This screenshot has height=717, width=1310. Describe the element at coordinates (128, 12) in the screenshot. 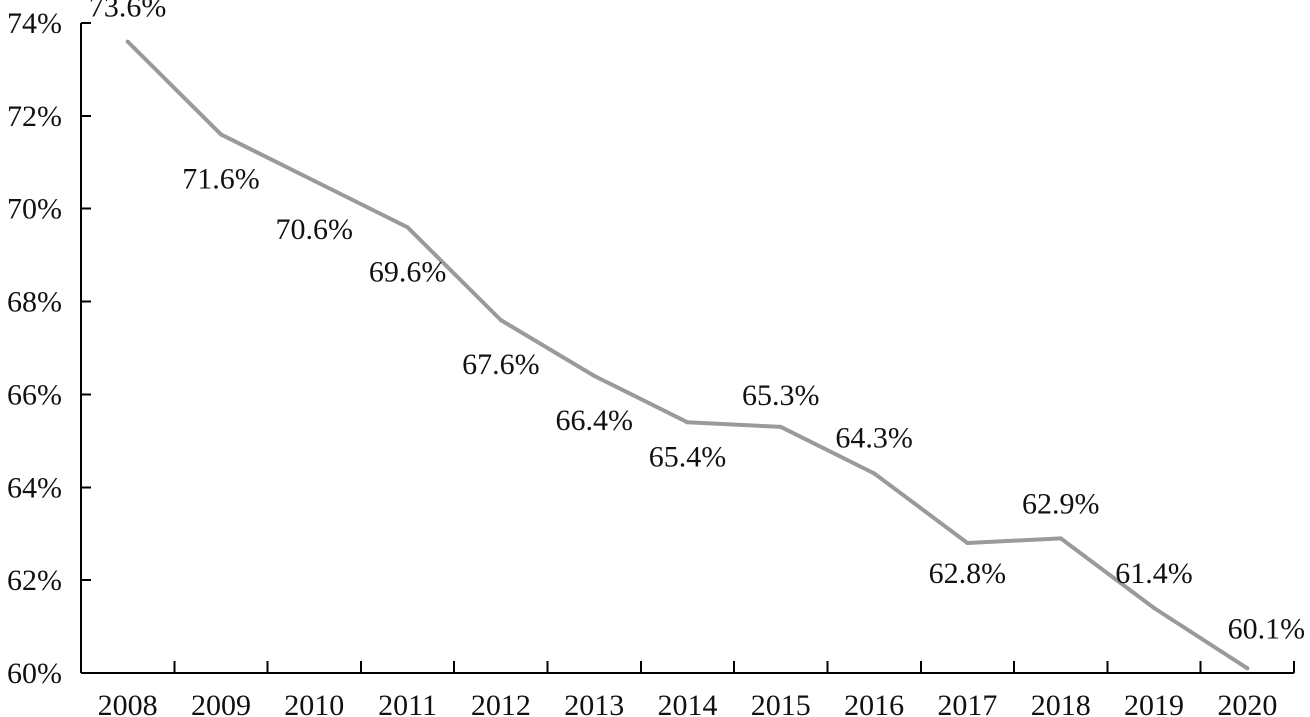

I see `data-label: 73.6%` at that location.